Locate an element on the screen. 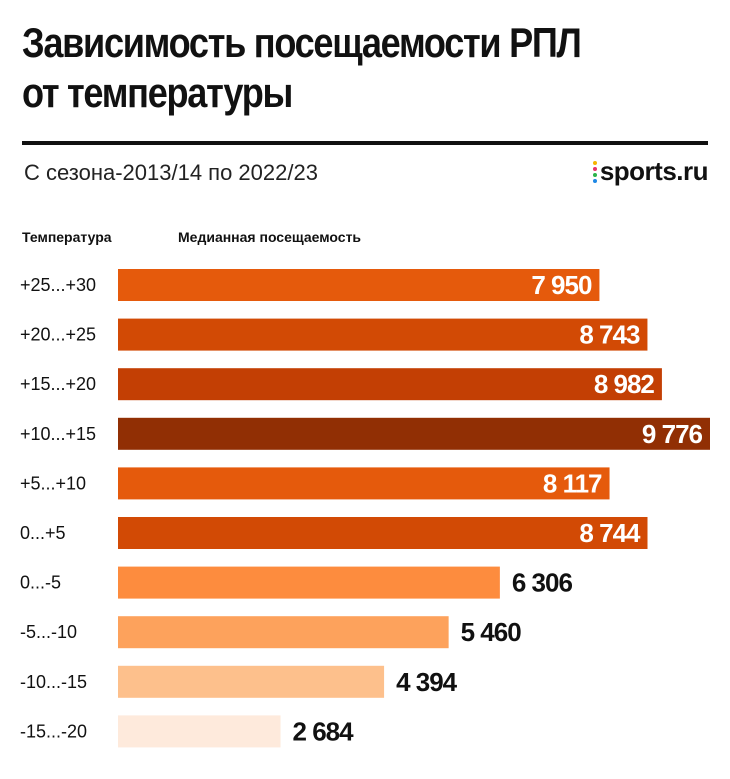 This screenshot has height=779, width=730. bar-value-label: 5 460 is located at coordinates (491, 632).